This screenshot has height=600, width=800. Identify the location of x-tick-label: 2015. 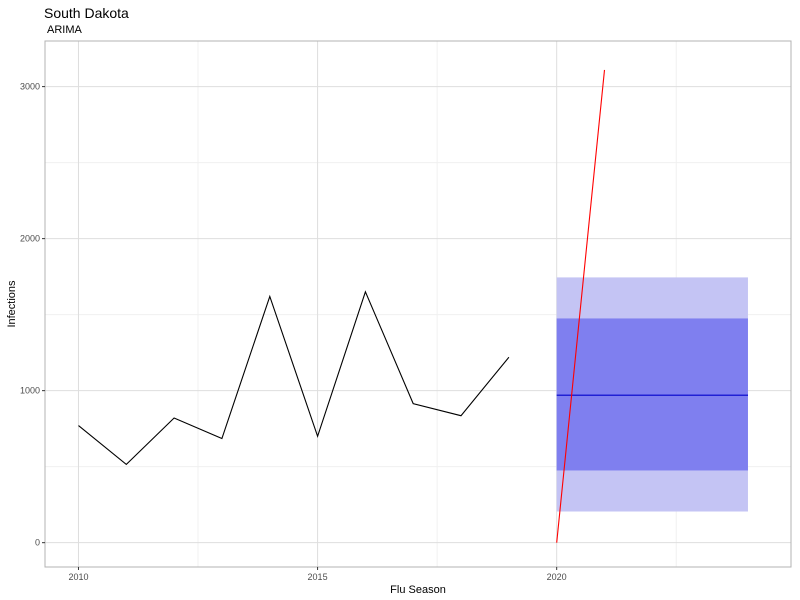
(318, 577).